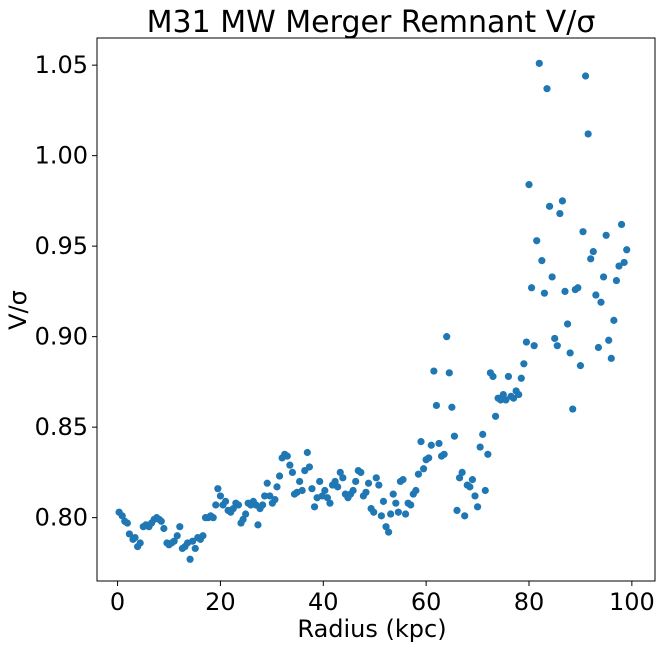 The height and width of the screenshot is (648, 660). I want to click on y-tick-label: 0.80, so click(61, 518).